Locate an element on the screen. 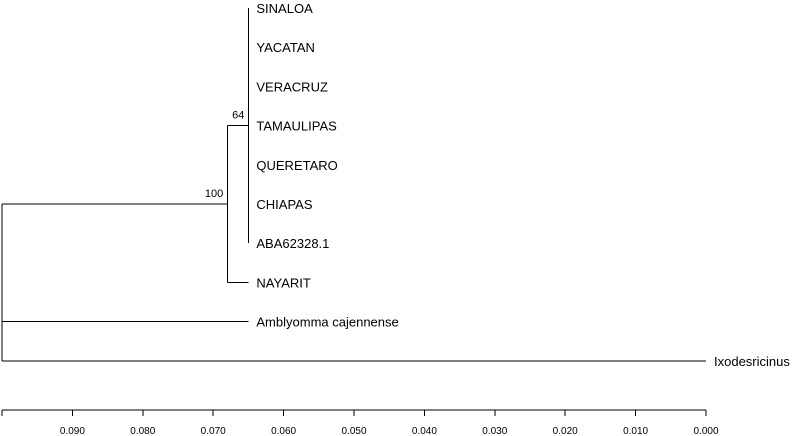 The width and height of the screenshot is (797, 436). scale-tick-label: 0.010 is located at coordinates (635, 431).